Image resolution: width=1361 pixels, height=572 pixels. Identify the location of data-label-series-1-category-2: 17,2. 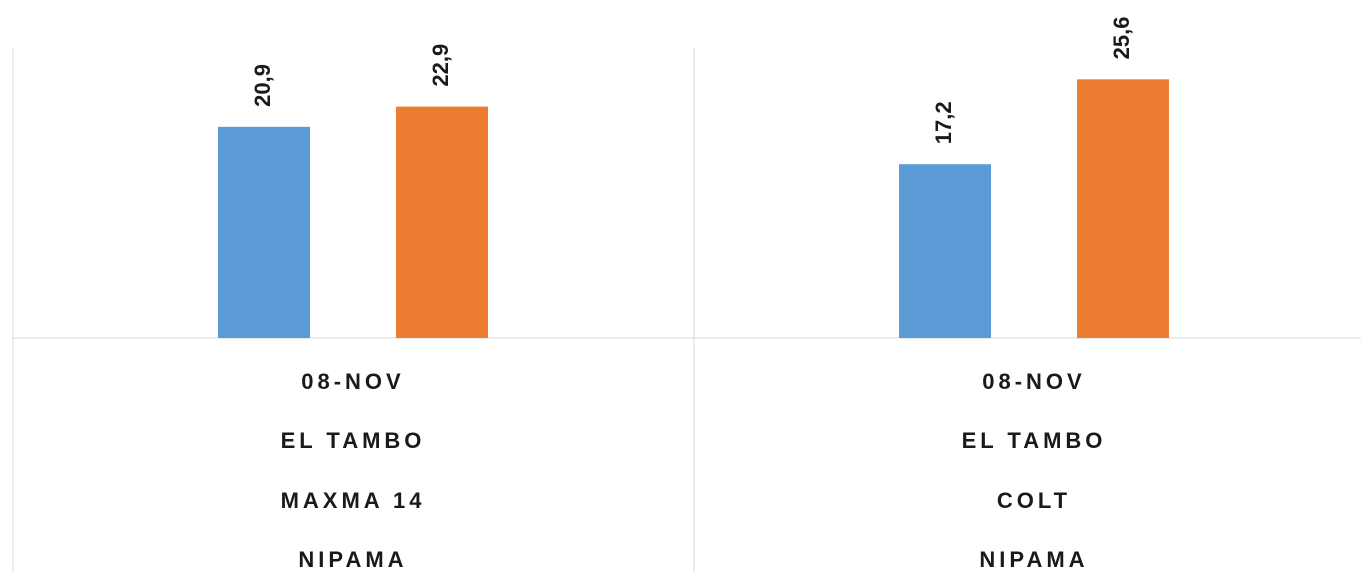
(943, 122).